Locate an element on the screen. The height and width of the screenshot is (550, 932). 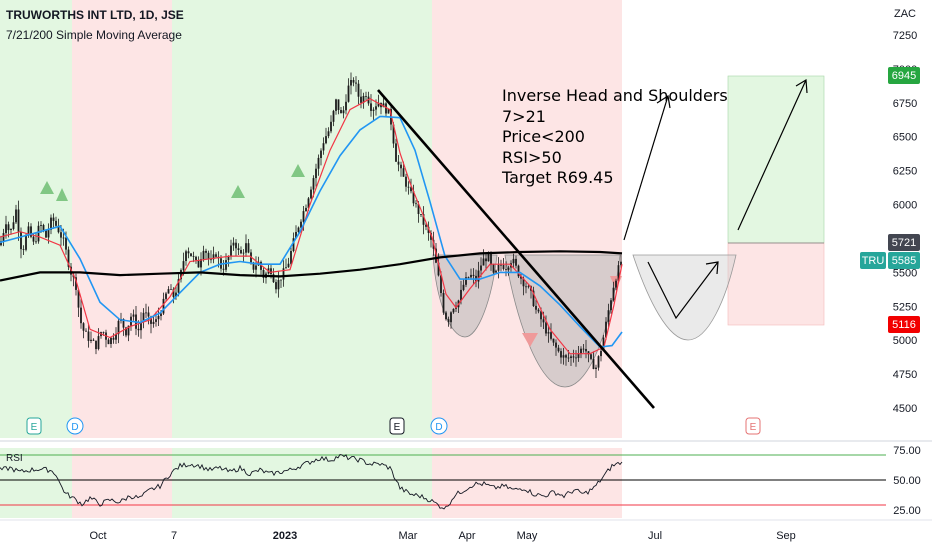
rsi-axis: 75.00 50.00 25.00 is located at coordinates (907, 481).